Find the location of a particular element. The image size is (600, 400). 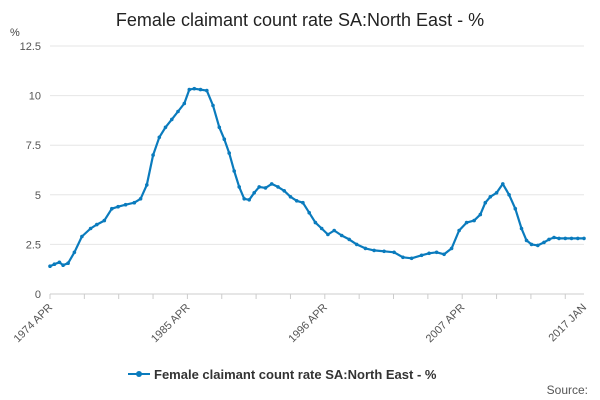

y-tick-label: 5 is located at coordinates (38, 196).